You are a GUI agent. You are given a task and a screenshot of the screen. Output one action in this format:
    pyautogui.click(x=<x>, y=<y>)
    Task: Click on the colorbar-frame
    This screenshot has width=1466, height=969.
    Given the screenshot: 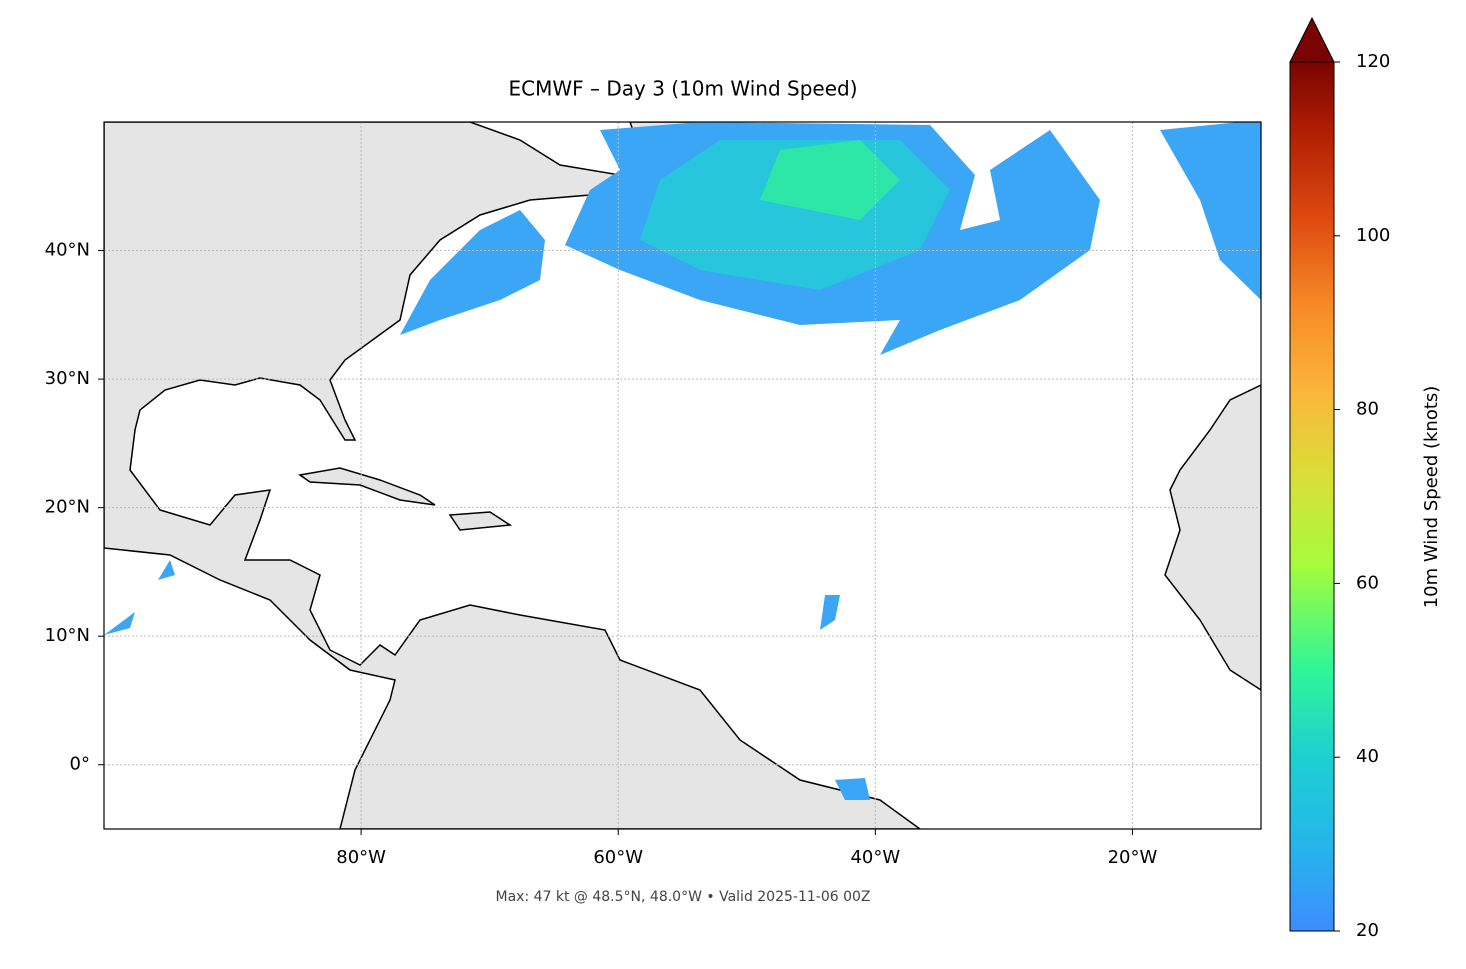 What is the action you would take?
    pyautogui.click(x=1312, y=496)
    